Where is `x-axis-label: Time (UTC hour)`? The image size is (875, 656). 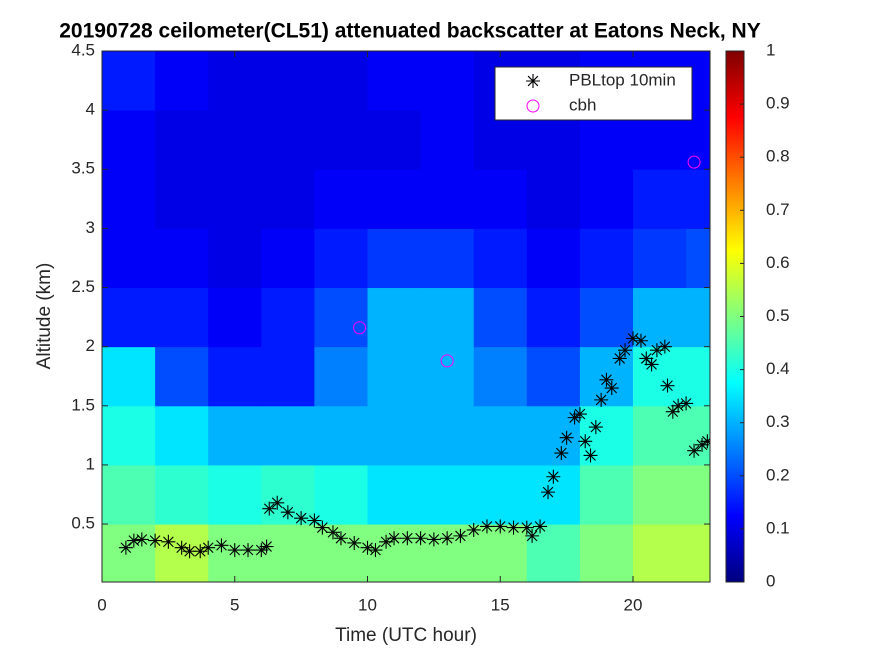
x-axis-label: Time (UTC hour) is located at coordinates (406, 635).